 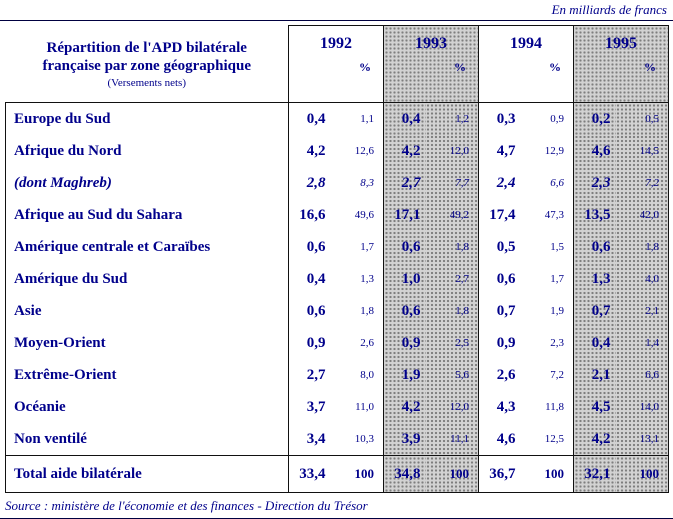 What do you see at coordinates (557, 311) in the screenshot?
I see `percent-cell: 1,9` at bounding box center [557, 311].